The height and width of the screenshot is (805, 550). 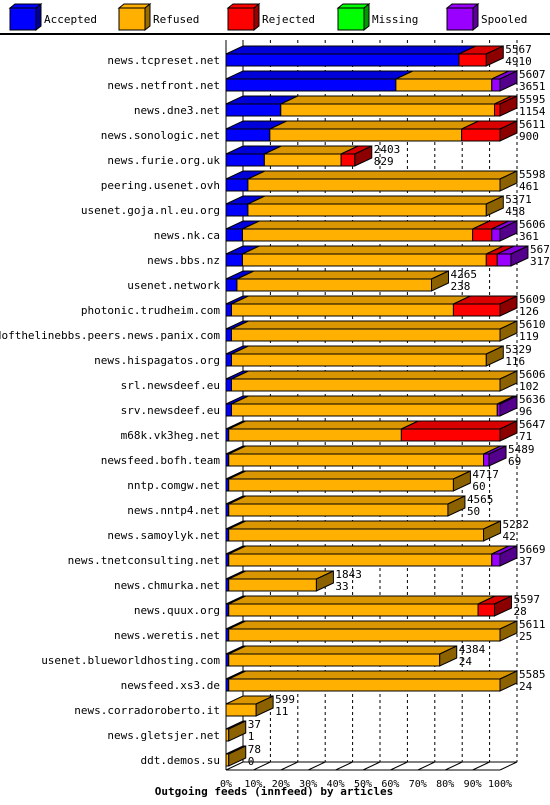 What do you see at coordinates (147, 710) in the screenshot?
I see `row-label: news.corradoroberto.it` at bounding box center [147, 710].